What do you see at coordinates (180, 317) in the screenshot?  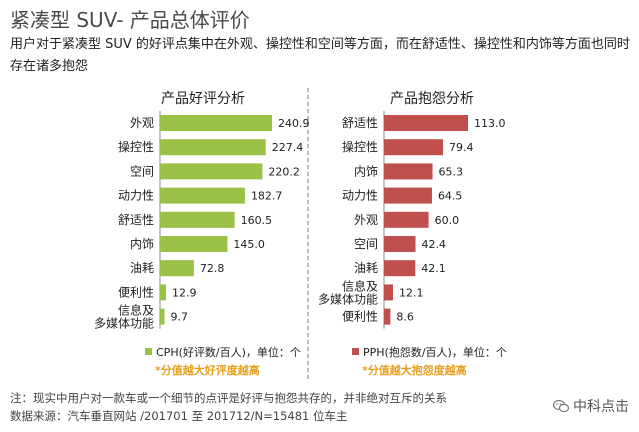 I see `value-label: 9.7` at bounding box center [180, 317].